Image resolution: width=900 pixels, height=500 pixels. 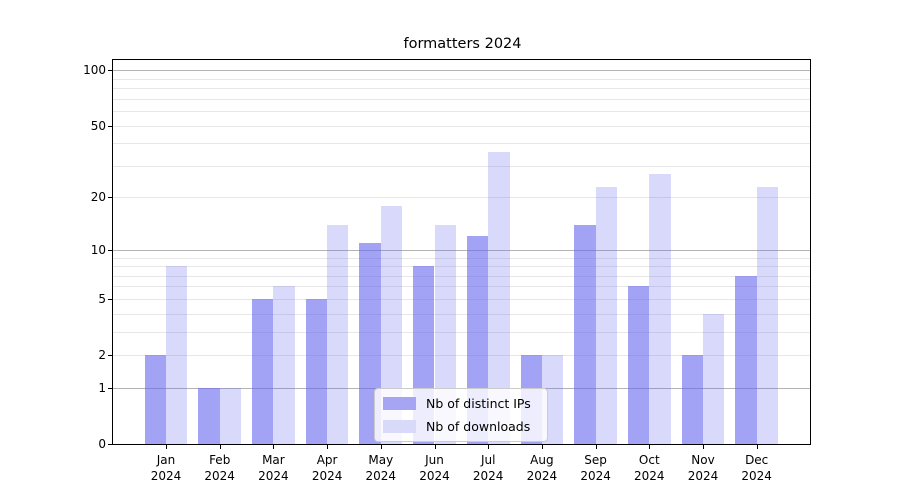 I want to click on x-tick-Sep, so click(x=596, y=447).